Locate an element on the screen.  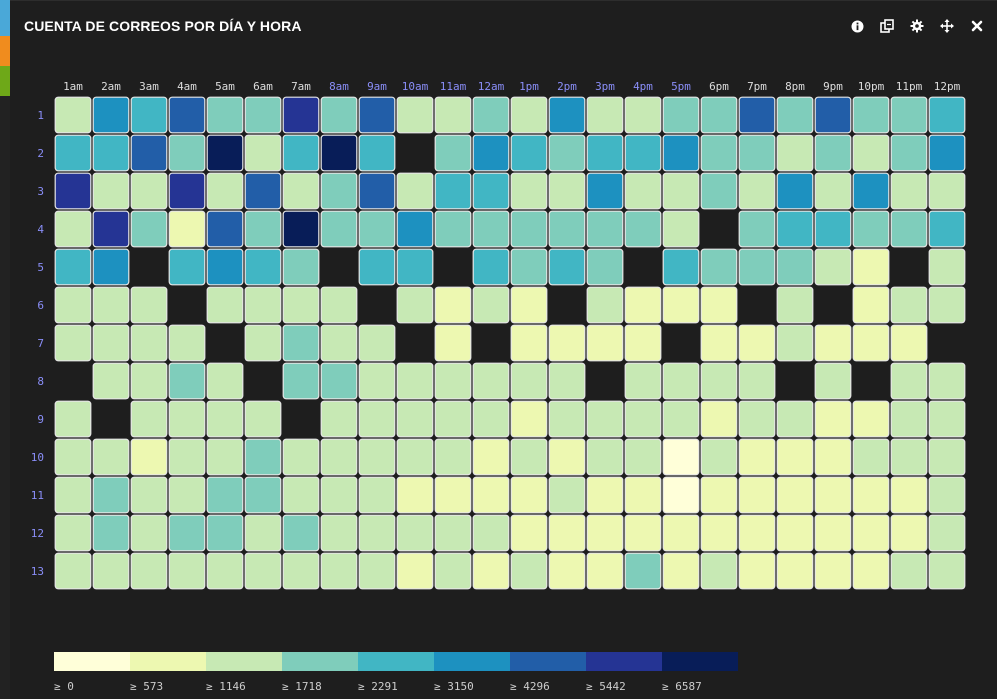
day-label: 4 is located at coordinates (40, 229).